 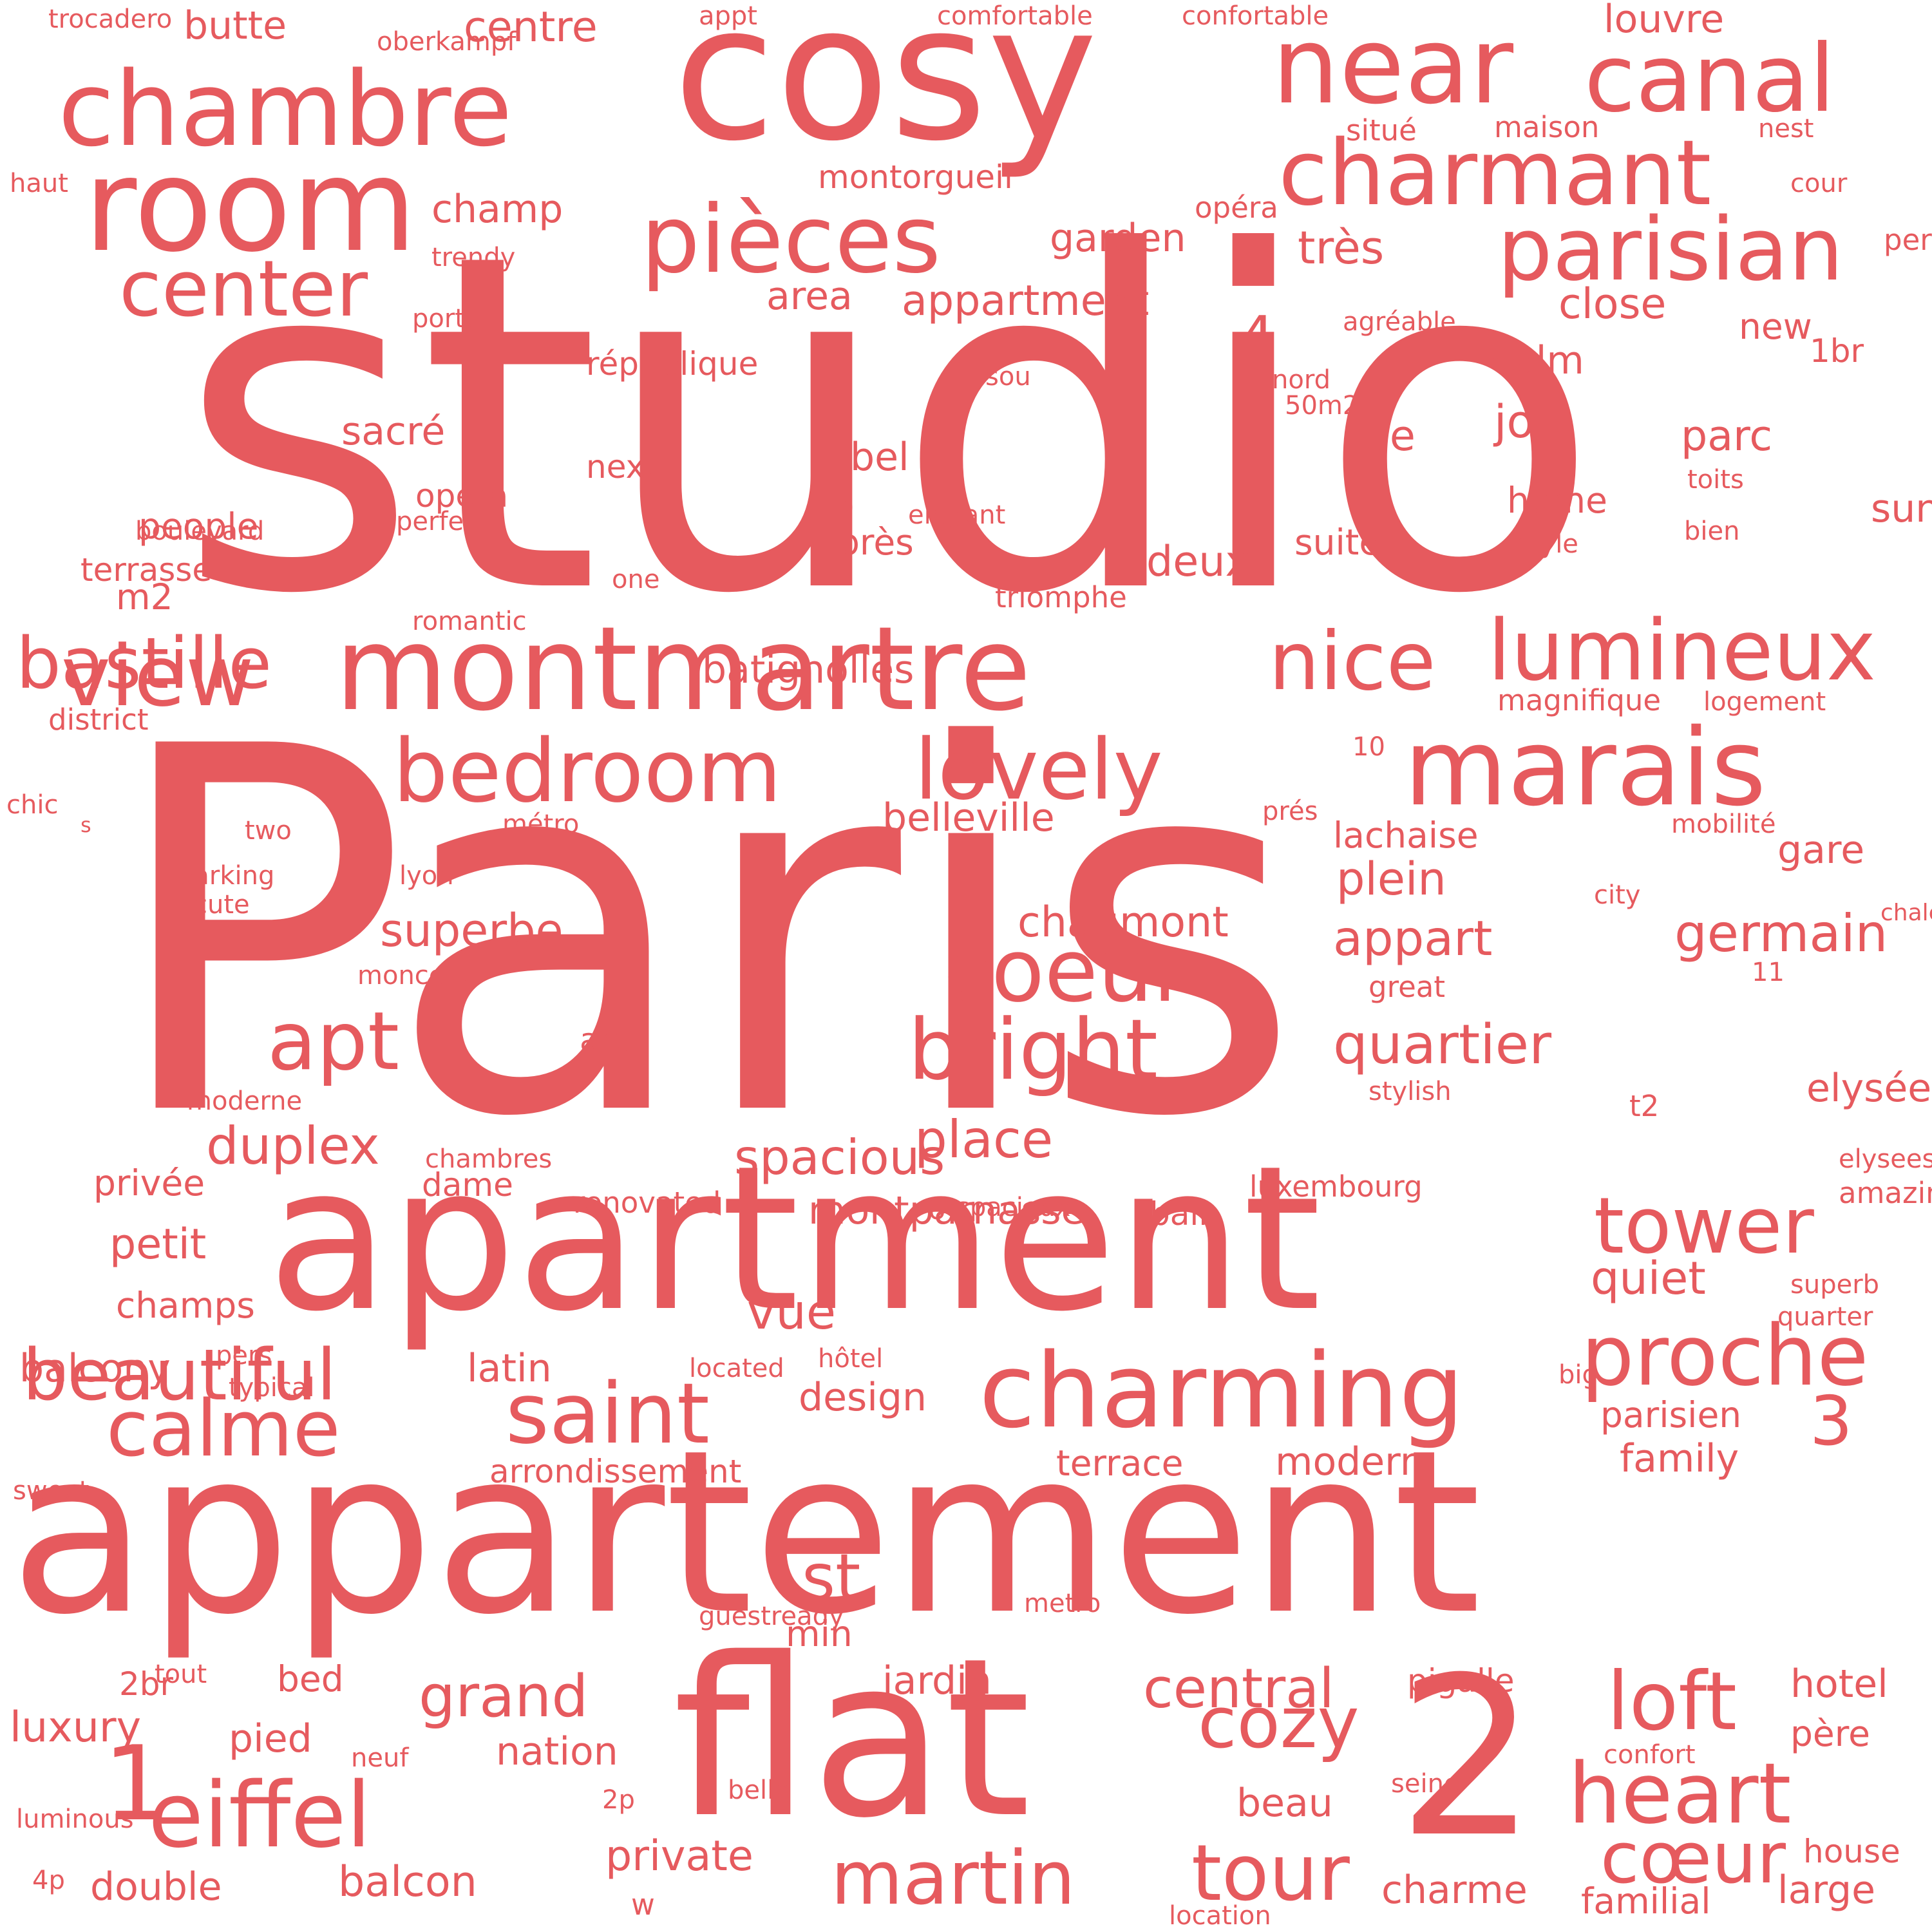 I want to click on word: min, so click(x=819, y=1634).